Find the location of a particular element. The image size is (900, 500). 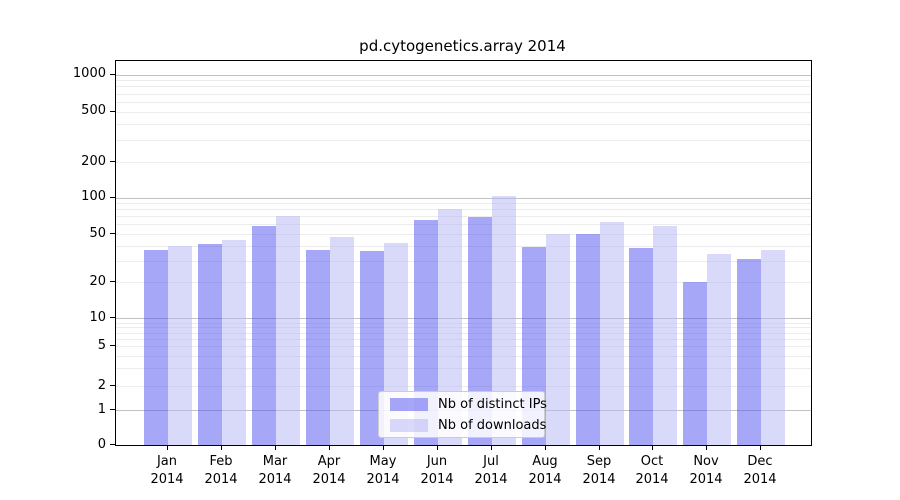

bar-distinct-ips-sep is located at coordinates (587, 339).